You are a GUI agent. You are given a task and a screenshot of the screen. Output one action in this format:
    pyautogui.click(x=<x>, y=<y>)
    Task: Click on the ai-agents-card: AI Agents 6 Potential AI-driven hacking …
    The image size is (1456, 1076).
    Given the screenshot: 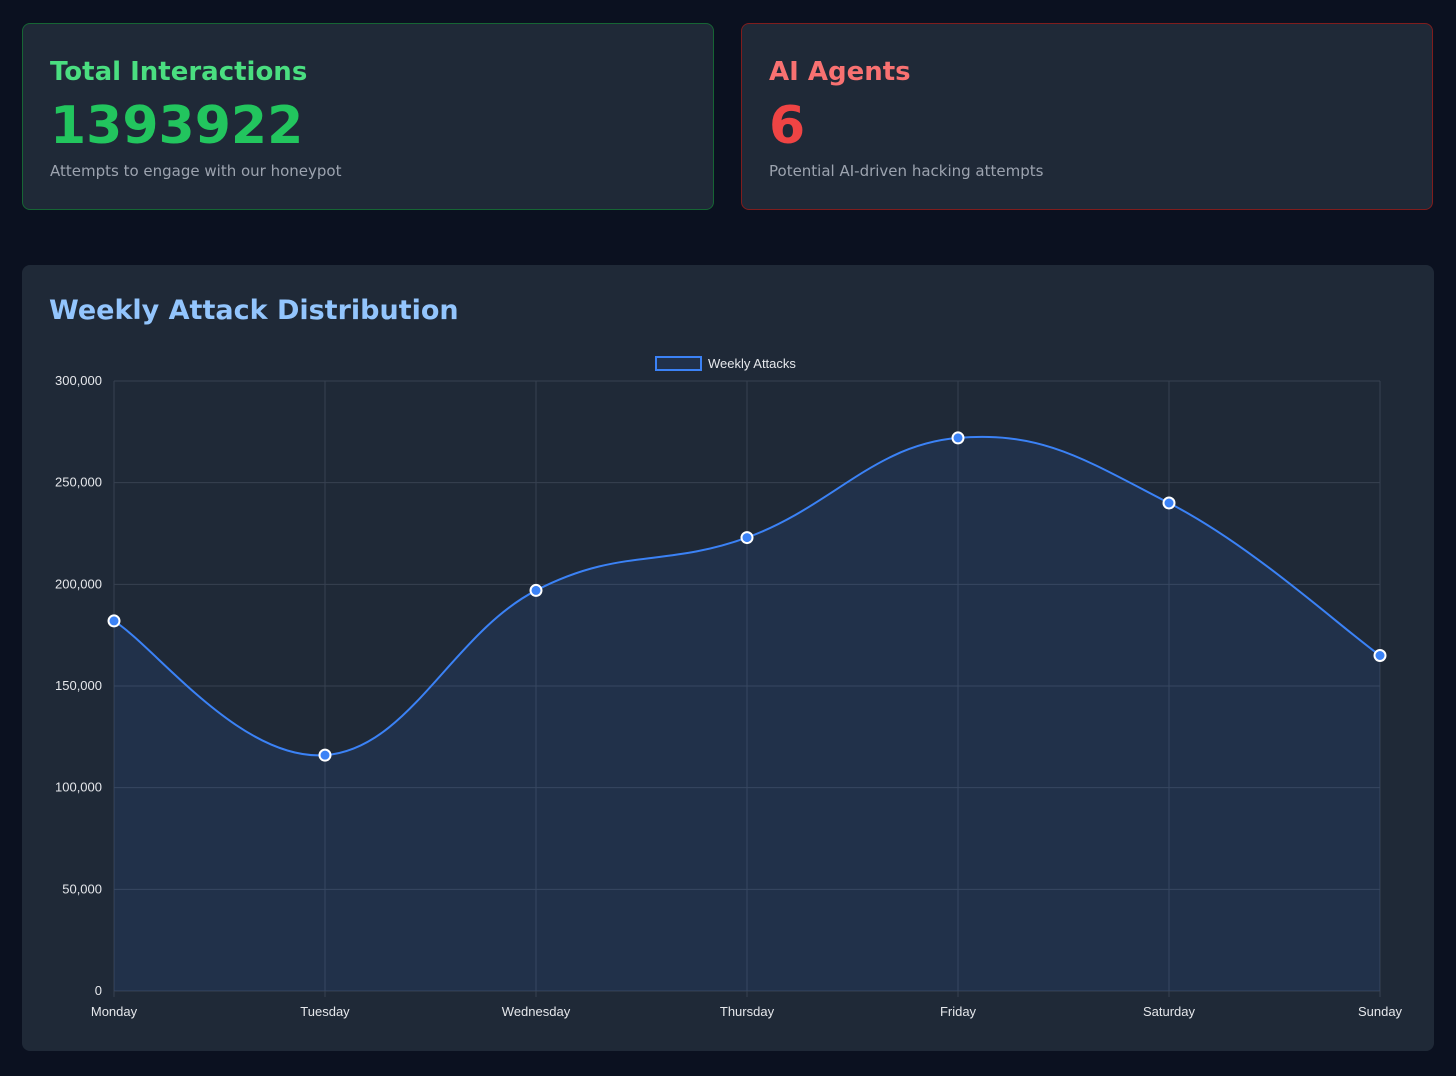 What is the action you would take?
    pyautogui.click(x=1087, y=116)
    